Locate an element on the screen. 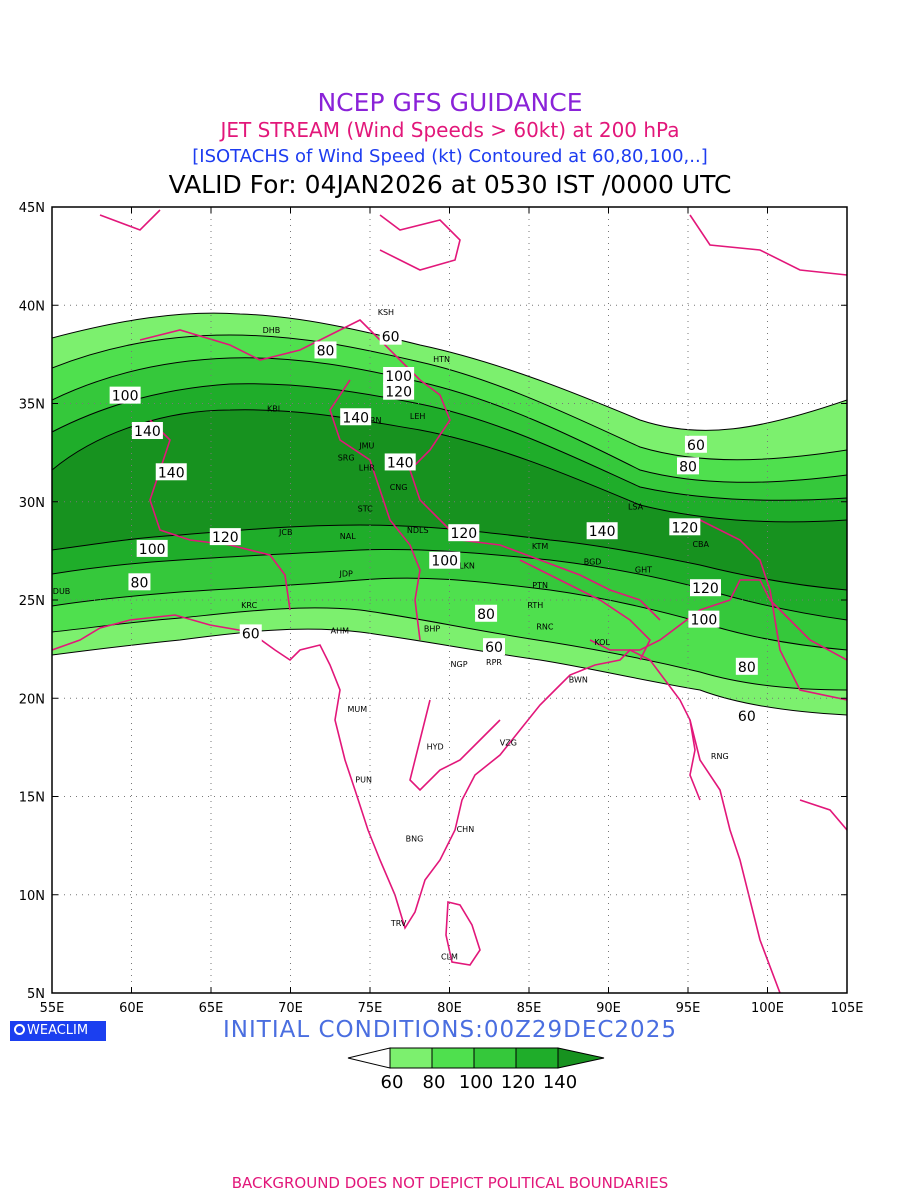  weaclim-logo: WEACLIM is located at coordinates (58, 1031).